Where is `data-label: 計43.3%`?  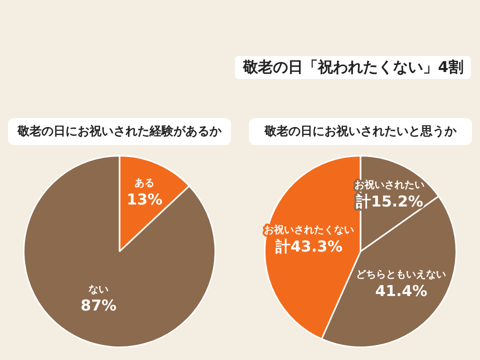 data-label: 計43.3% is located at coordinates (308, 246).